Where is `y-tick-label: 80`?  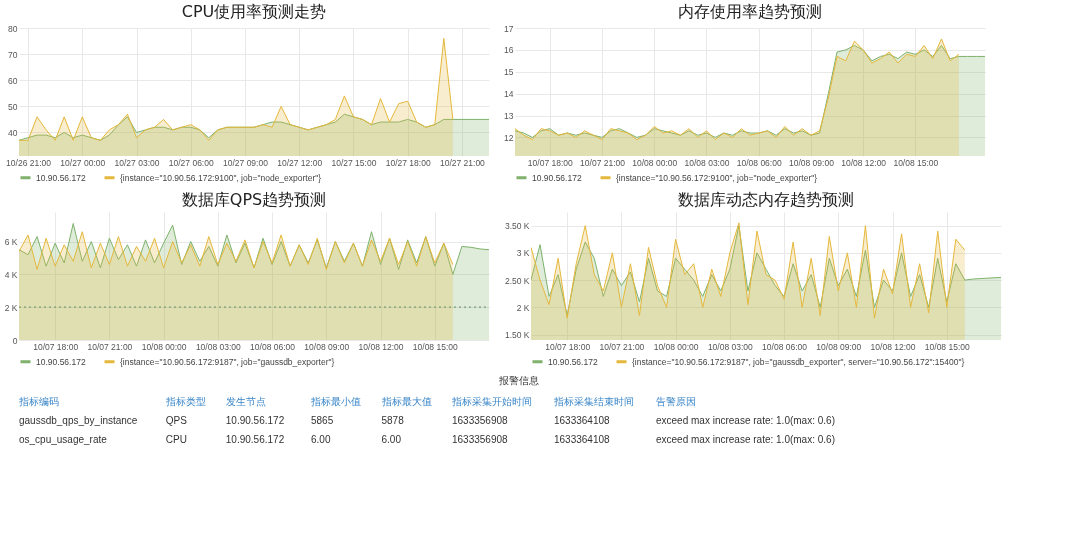
y-tick-label: 80 is located at coordinates (13, 28).